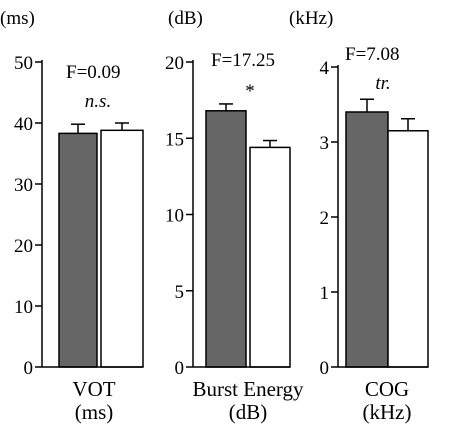  Describe the element at coordinates (98, 101) in the screenshot. I see `significance-label: n.s.` at that location.